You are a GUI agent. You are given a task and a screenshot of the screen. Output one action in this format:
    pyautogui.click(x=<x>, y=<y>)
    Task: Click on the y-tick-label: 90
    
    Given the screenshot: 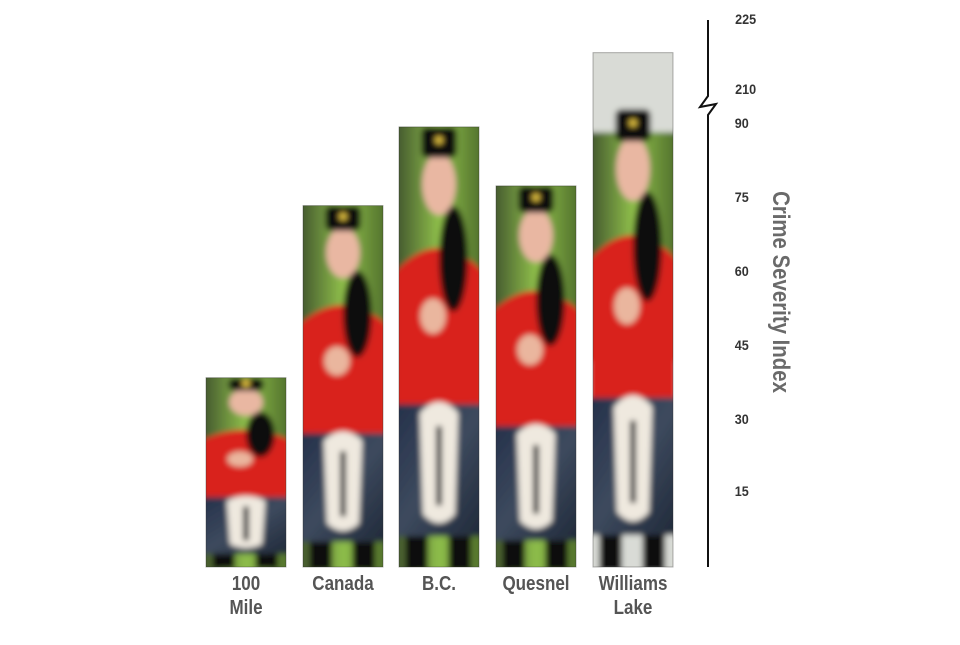 What is the action you would take?
    pyautogui.click(x=741, y=123)
    